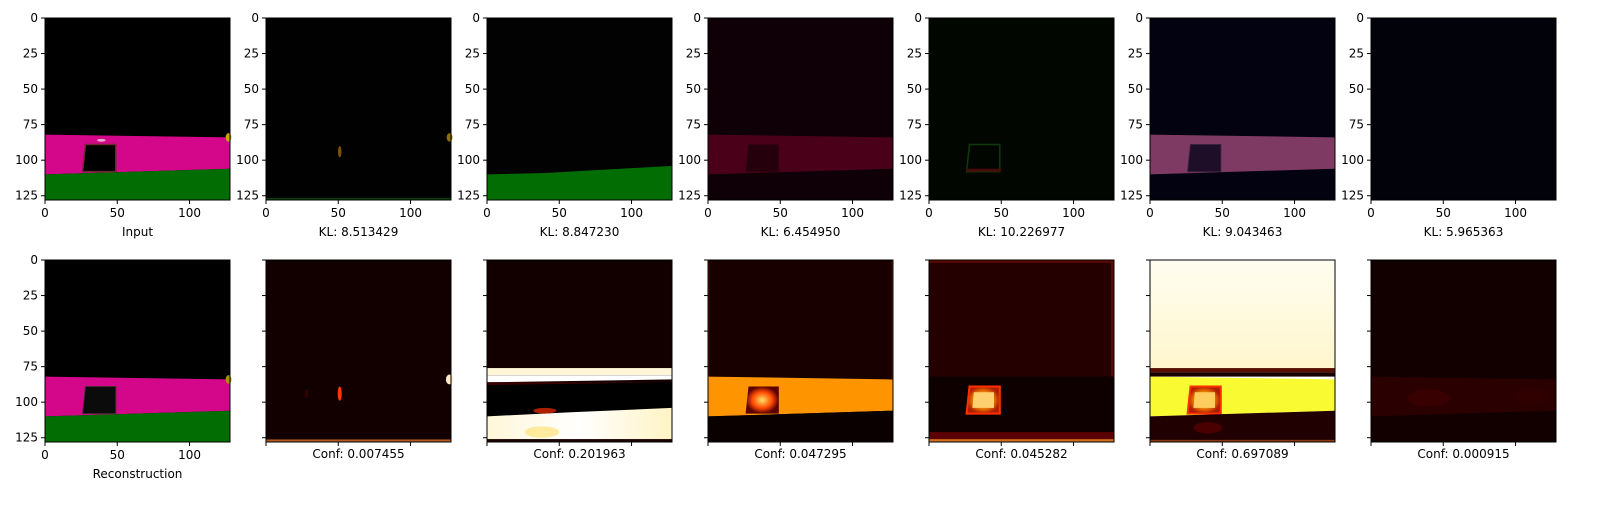 The height and width of the screenshot is (509, 1609). I want to click on panel-1-4: Conf: 0.045282, so click(1020, 360).